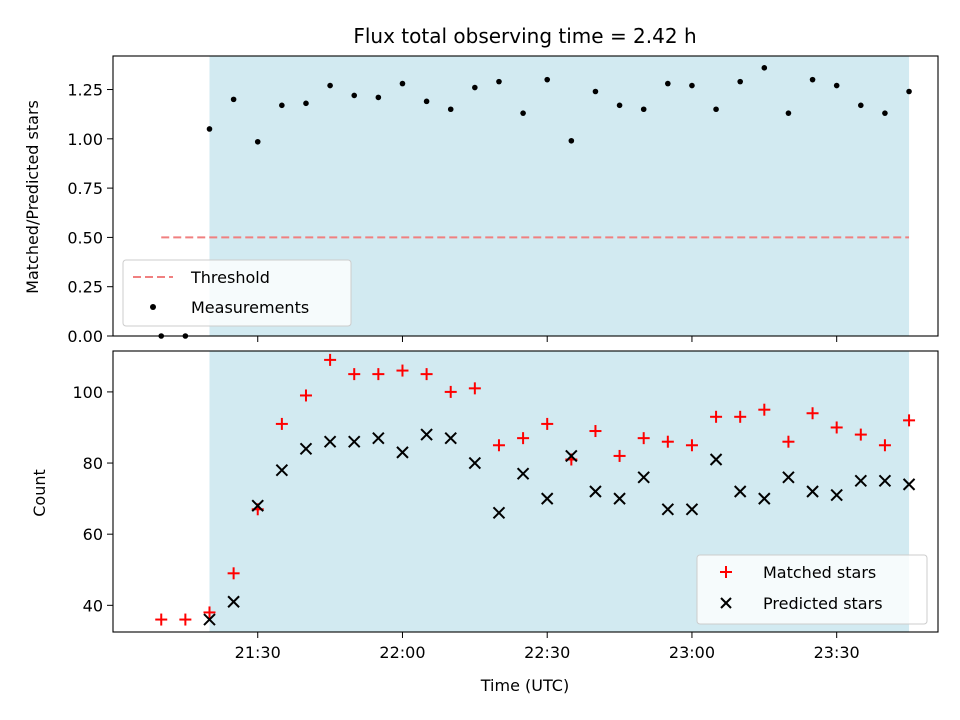 This screenshot has width=960, height=720. What do you see at coordinates (87, 392) in the screenshot?
I see `y-tick-label: 100` at bounding box center [87, 392].